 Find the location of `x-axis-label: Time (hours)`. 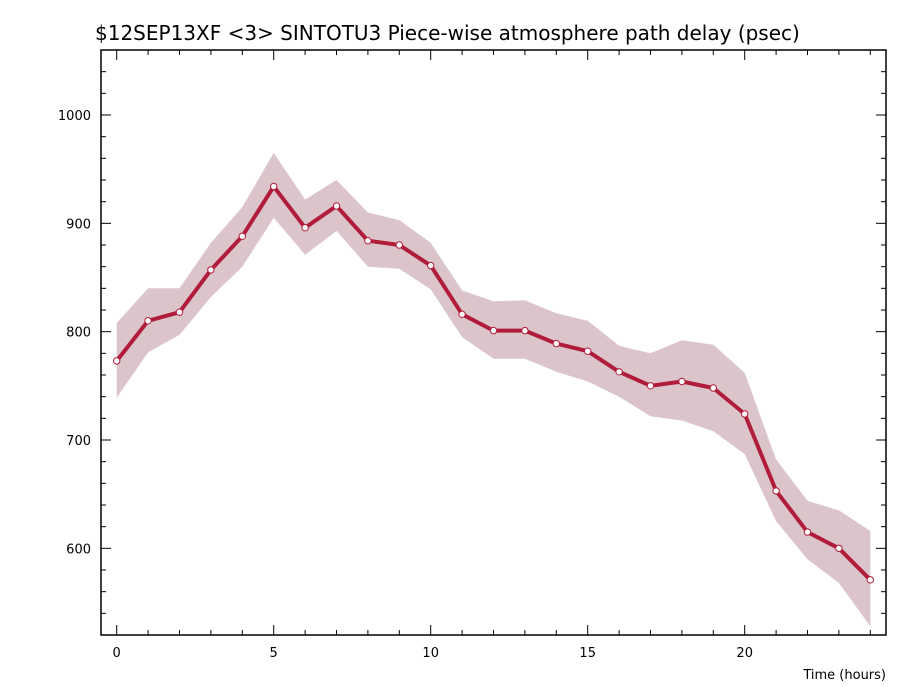

x-axis-label: Time (hours) is located at coordinates (844, 675).